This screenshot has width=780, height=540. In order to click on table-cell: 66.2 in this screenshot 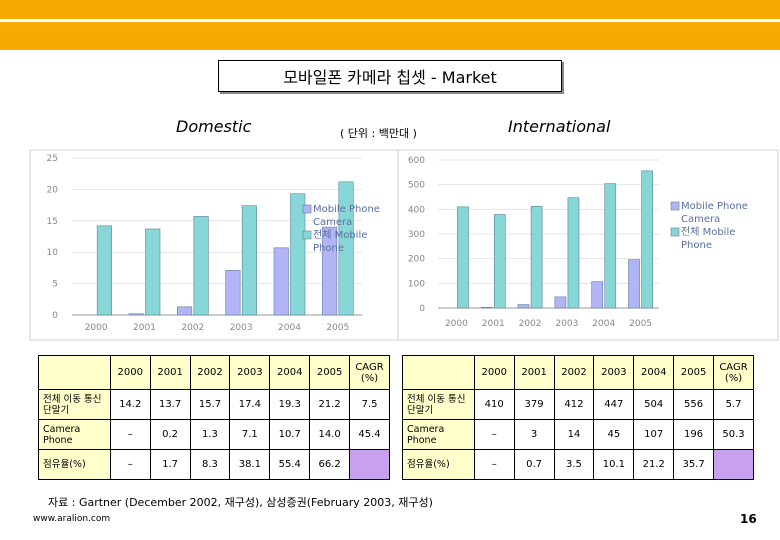, I will do `click(330, 464)`.